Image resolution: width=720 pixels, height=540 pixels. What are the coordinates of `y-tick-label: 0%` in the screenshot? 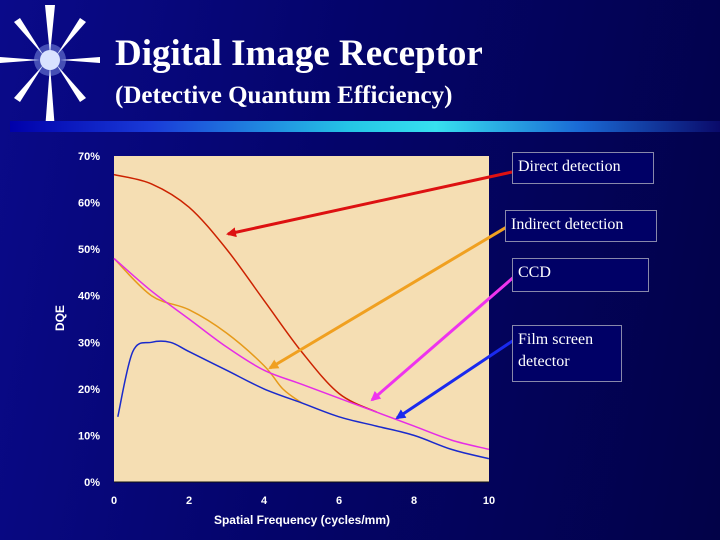 It's located at (92, 483).